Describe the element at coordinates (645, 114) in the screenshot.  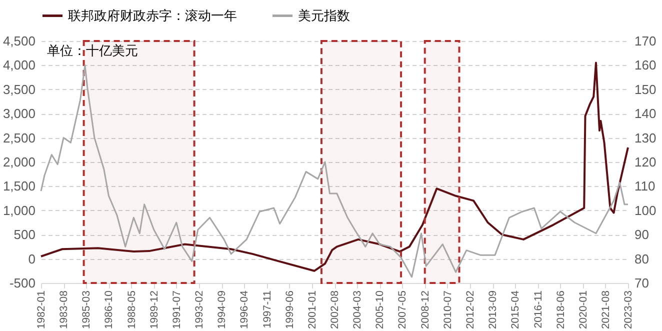
I see `y2-tick-label: 140` at that location.